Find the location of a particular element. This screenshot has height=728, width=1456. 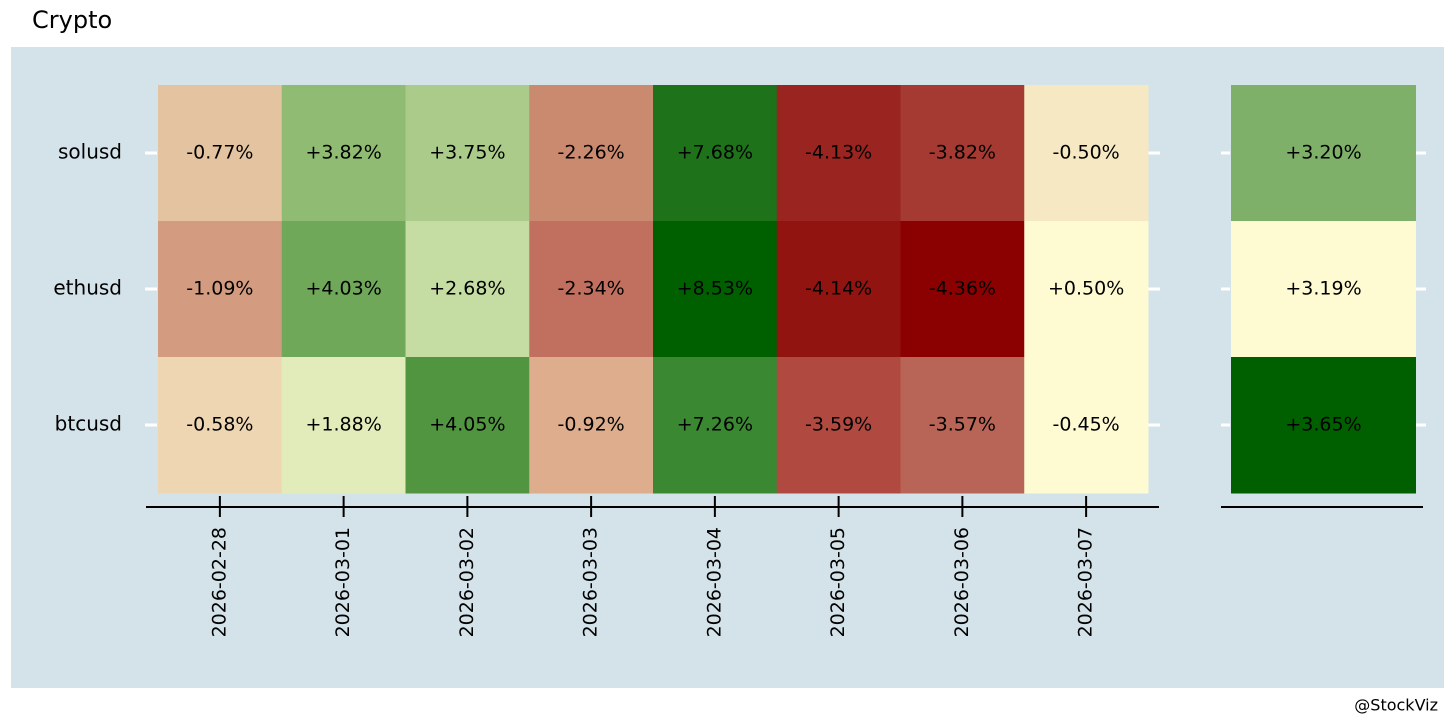

x-tick-label: 2026-03-01 is located at coordinates (343, 582).